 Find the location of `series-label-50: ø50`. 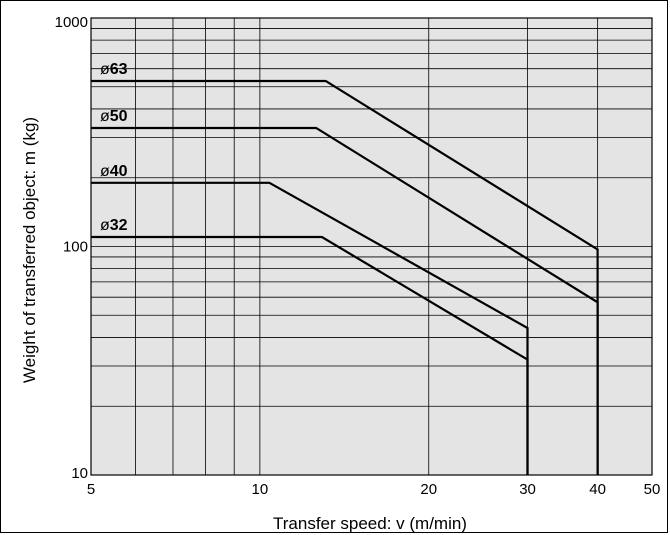

series-label-50: ø50 is located at coordinates (114, 116).